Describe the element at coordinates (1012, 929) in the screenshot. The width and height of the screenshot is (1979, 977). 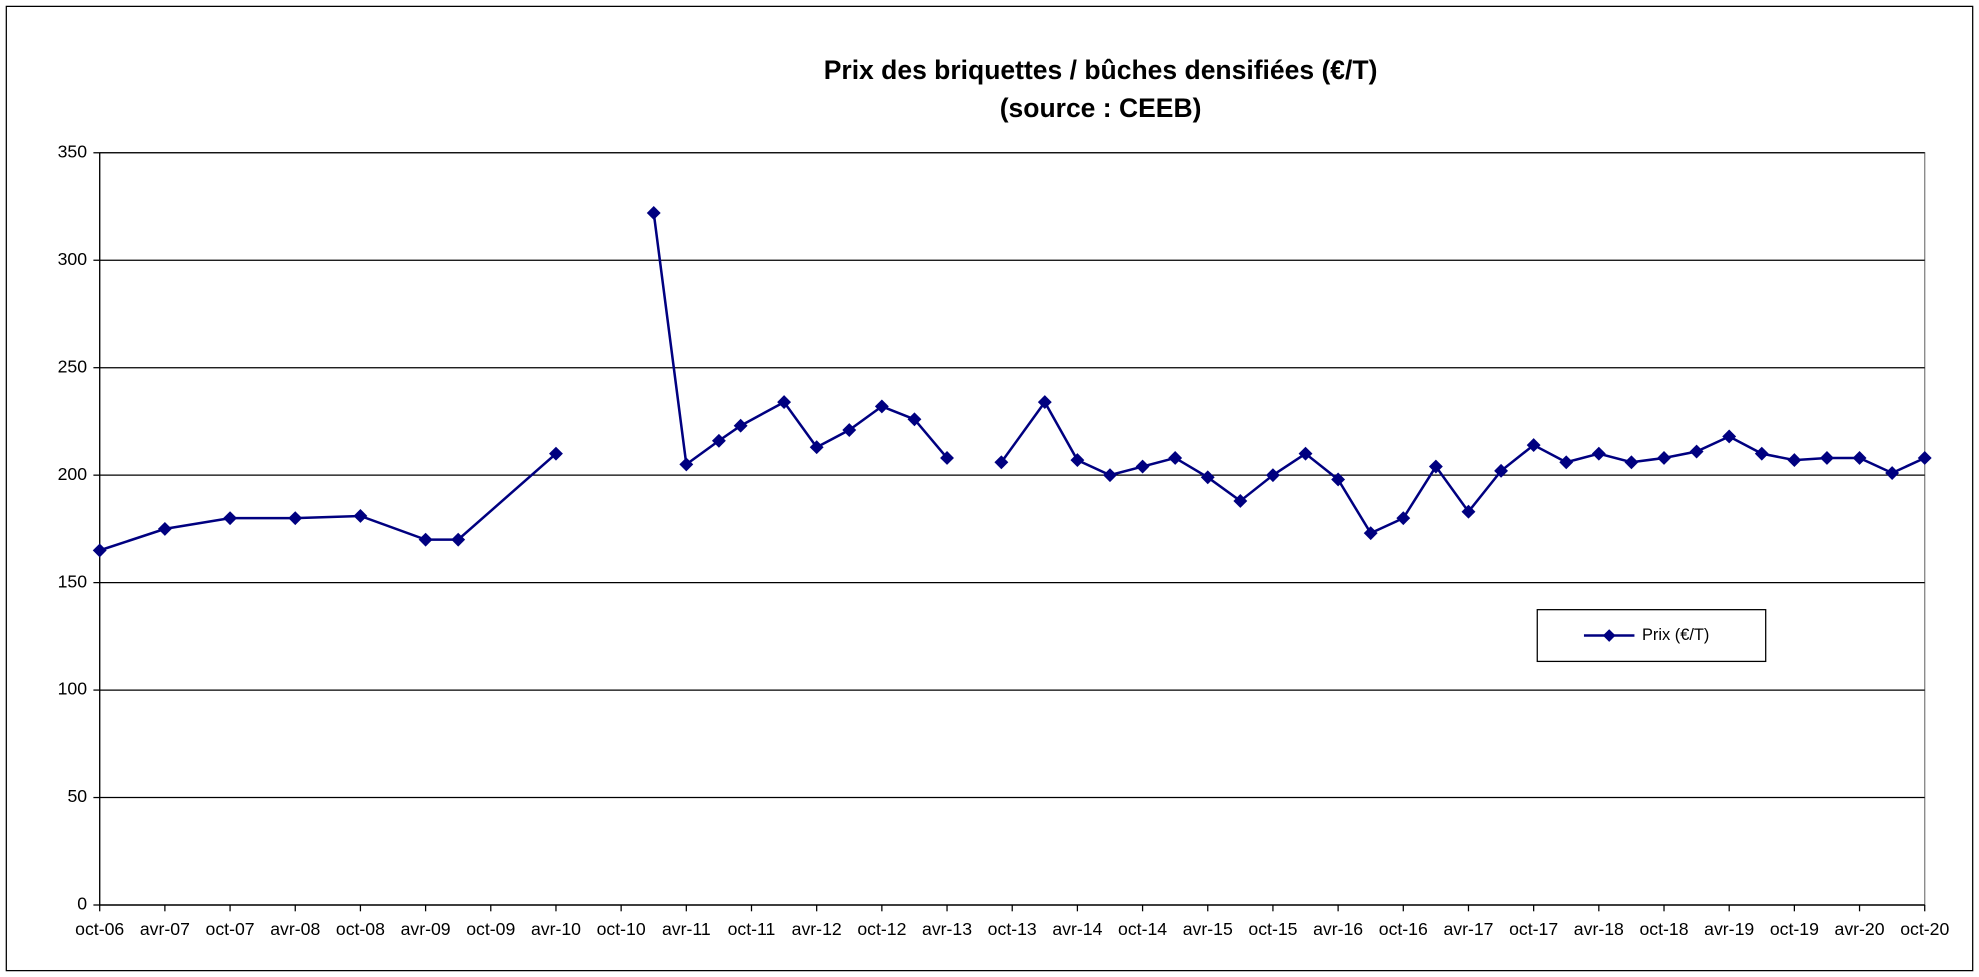
I see `x-tick-label: oct-13` at that location.